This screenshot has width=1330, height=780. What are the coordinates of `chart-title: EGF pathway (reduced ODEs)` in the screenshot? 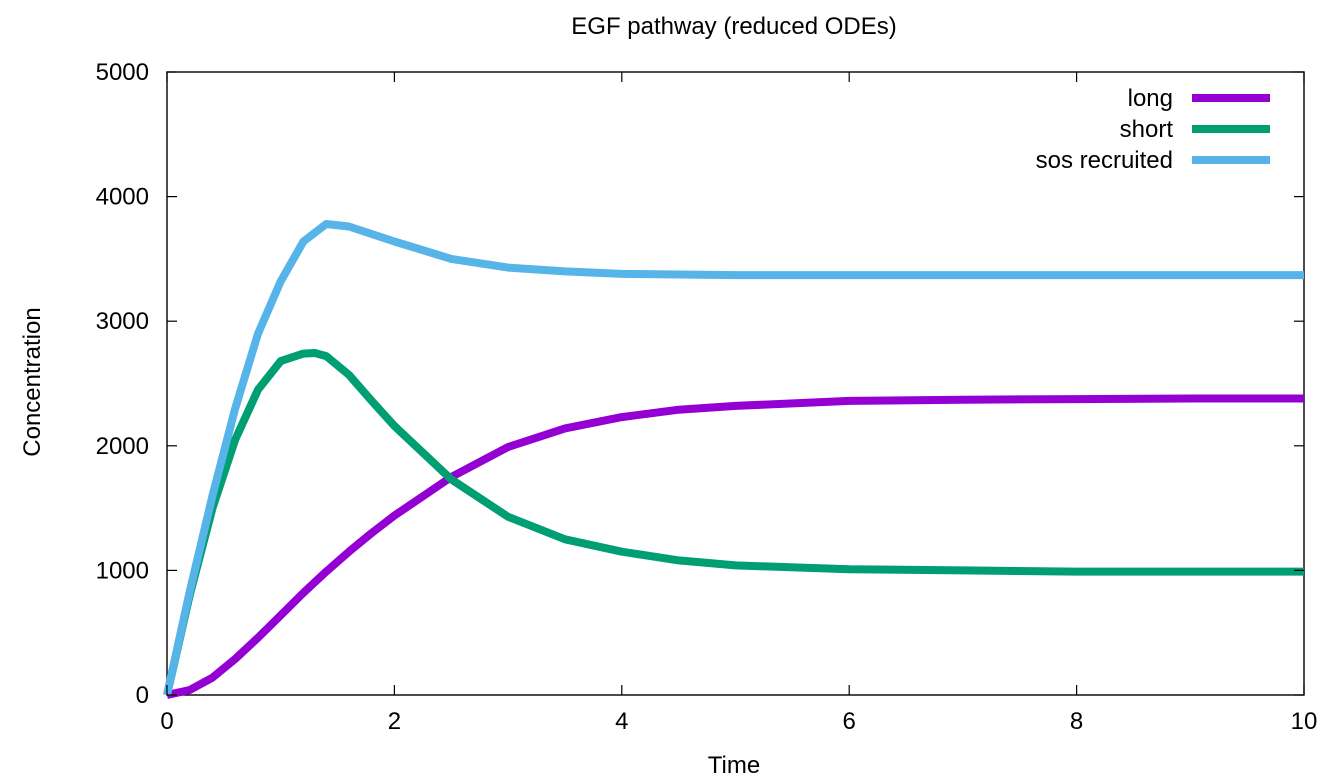 It's located at (733, 26).